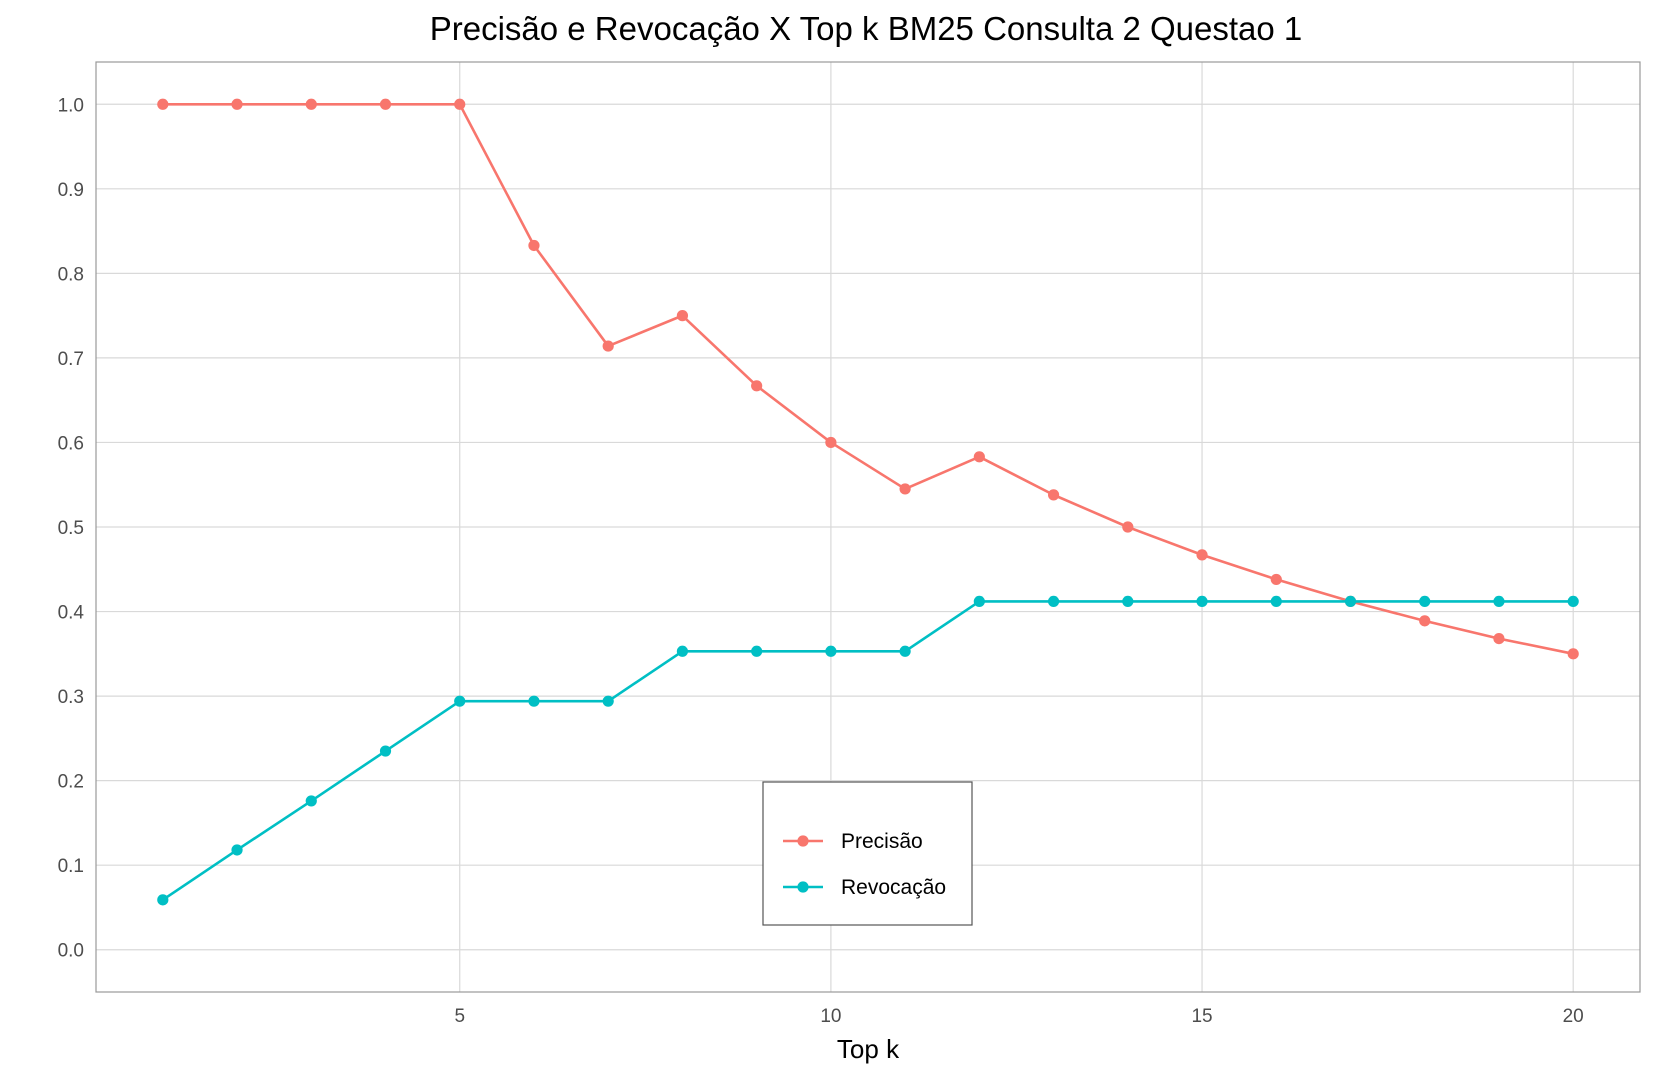 Image resolution: width=1654 pixels, height=1076 pixels. I want to click on x-tick-label: 5, so click(459, 1016).